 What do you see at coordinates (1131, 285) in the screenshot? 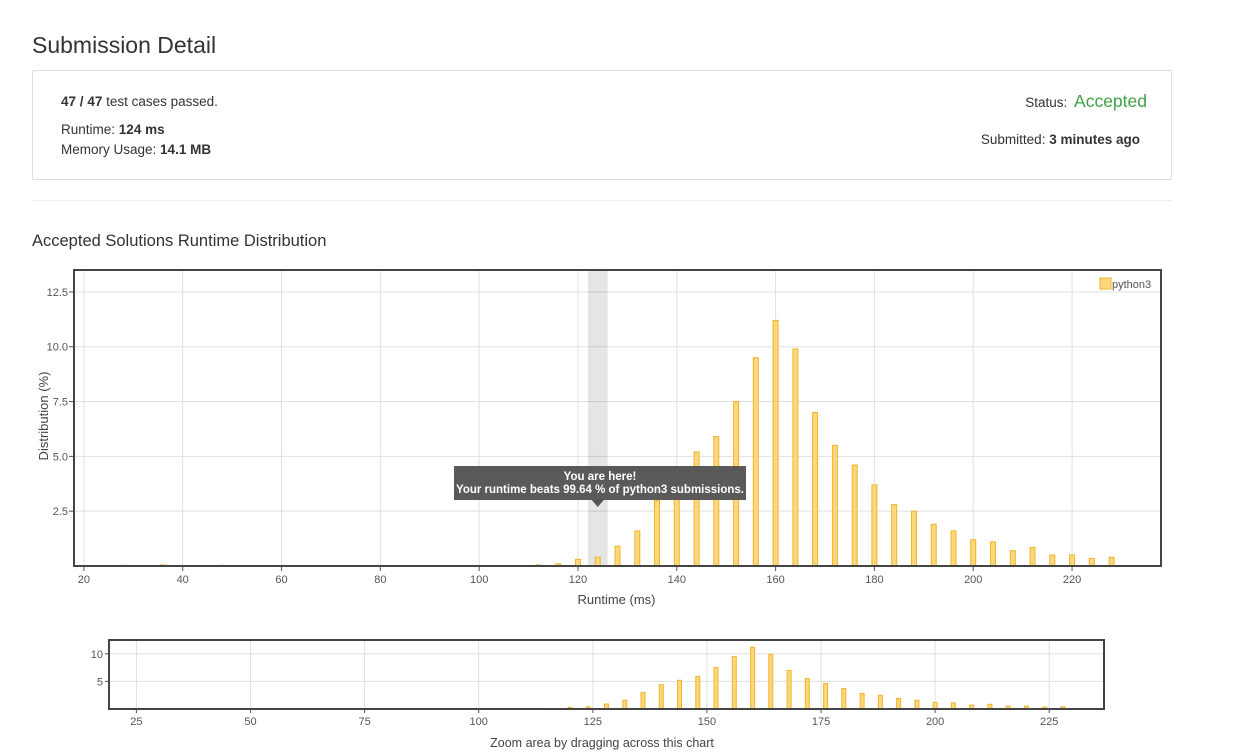
I see `legend-label: python3` at bounding box center [1131, 285].